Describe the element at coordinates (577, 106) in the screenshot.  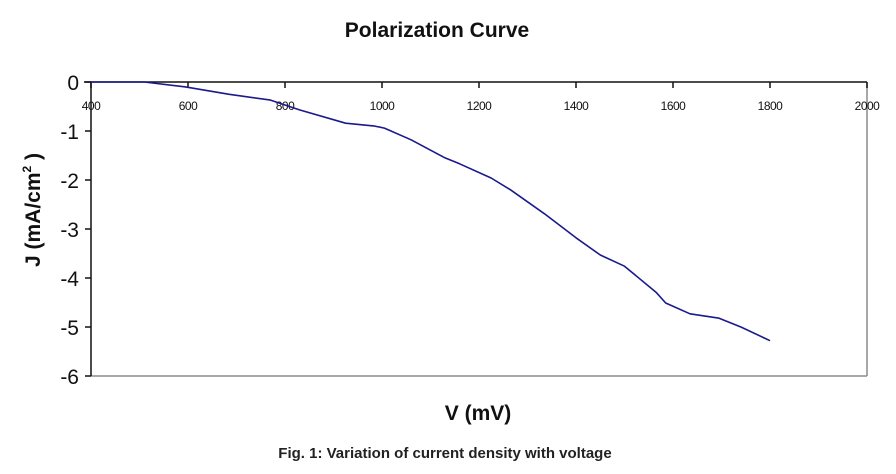
I see `x-tick-label: 1400` at that location.